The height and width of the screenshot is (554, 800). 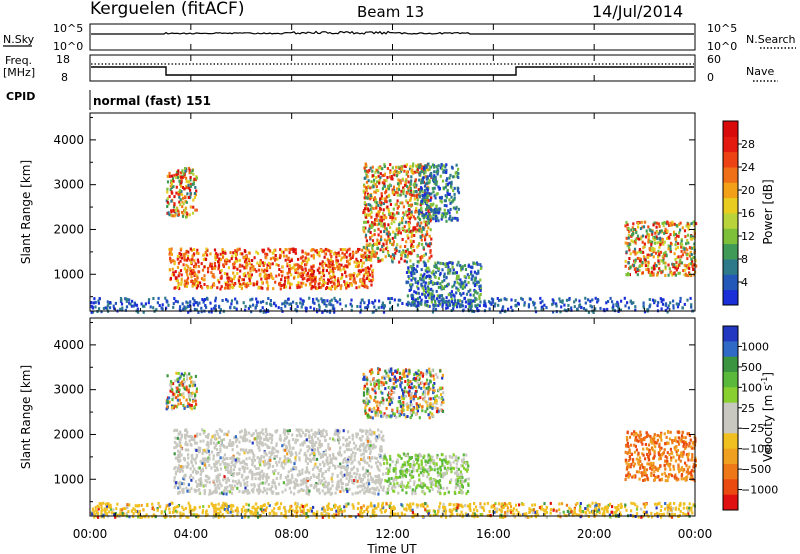 What do you see at coordinates (730, 129) in the screenshot?
I see `power-colorbar-swatch` at bounding box center [730, 129].